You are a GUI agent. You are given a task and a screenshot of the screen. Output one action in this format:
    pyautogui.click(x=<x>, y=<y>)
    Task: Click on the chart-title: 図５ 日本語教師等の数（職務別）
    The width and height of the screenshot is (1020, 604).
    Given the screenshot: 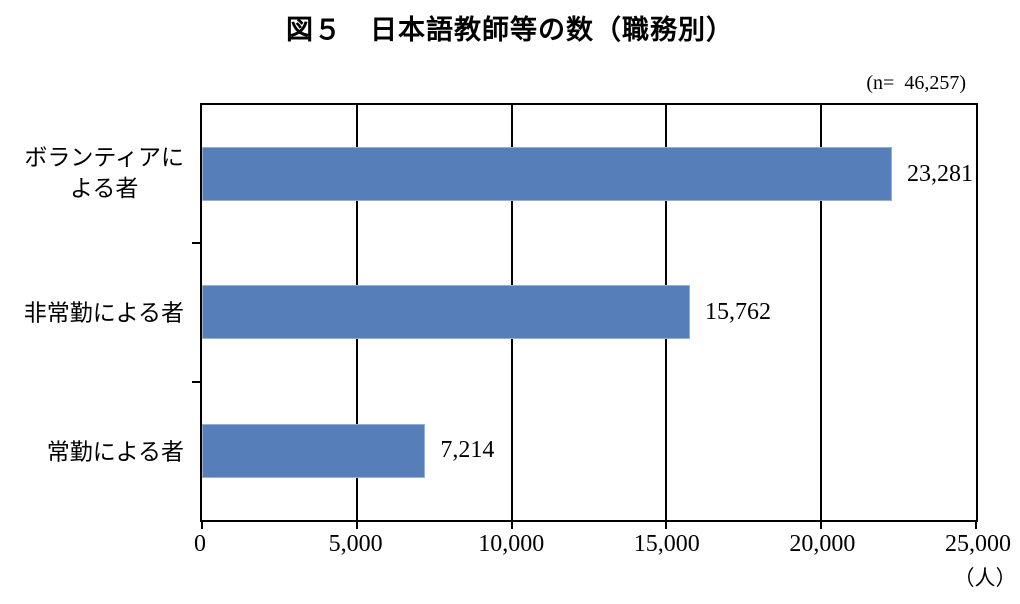 What is the action you would take?
    pyautogui.click(x=510, y=30)
    